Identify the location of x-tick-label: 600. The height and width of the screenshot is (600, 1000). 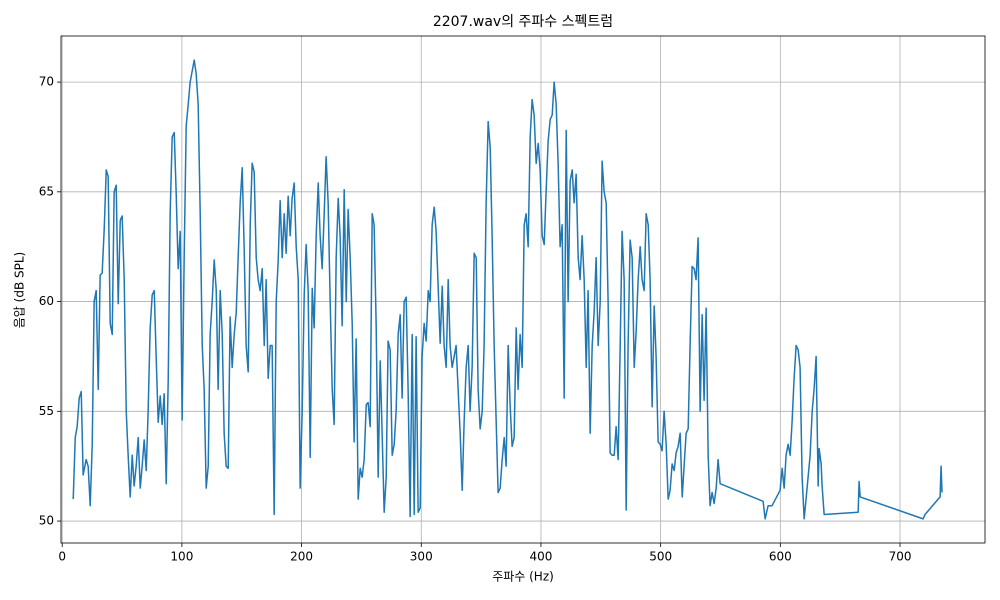
(780, 557).